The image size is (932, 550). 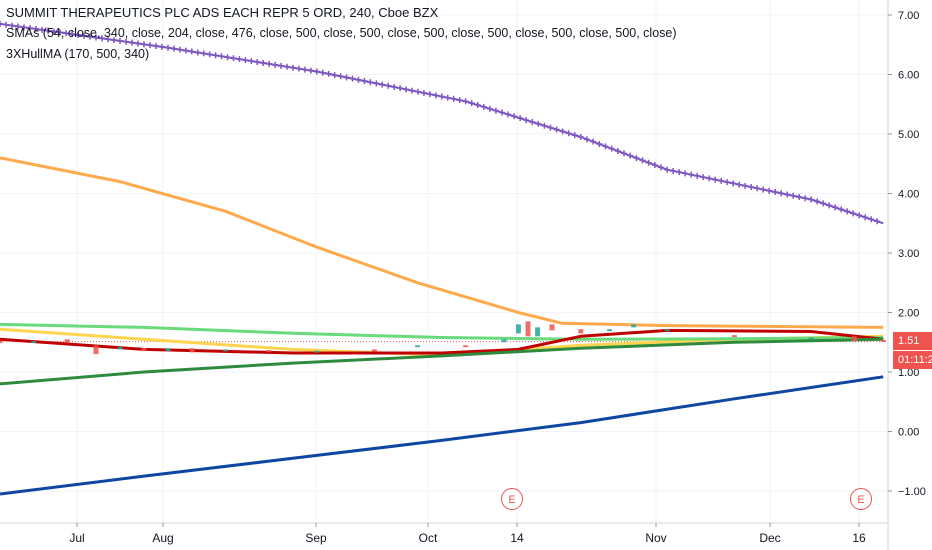 What do you see at coordinates (908, 16) in the screenshot?
I see `price-axis-label: 7.00` at bounding box center [908, 16].